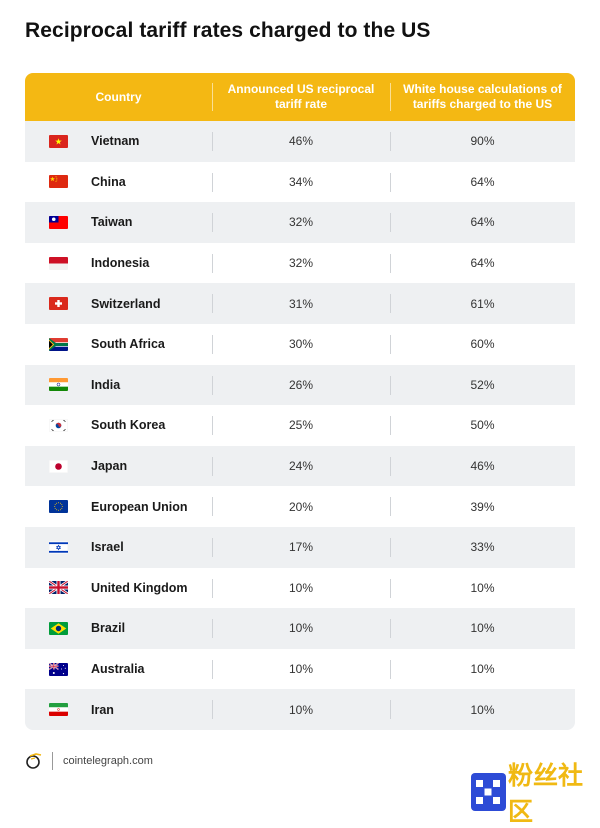  Describe the element at coordinates (52, 761) in the screenshot. I see `footer-divider` at that location.